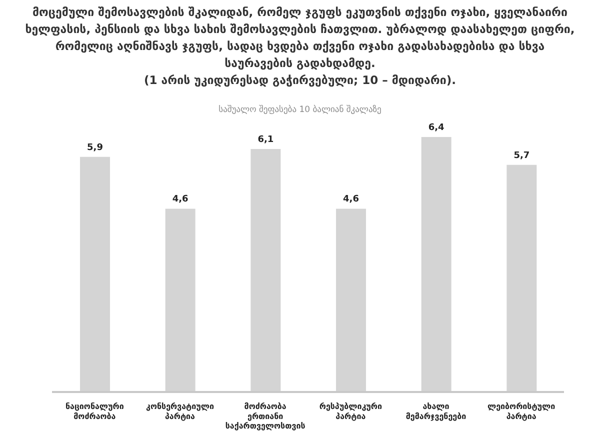 The width and height of the screenshot is (600, 431). I want to click on data-label: 5,9, so click(95, 147).